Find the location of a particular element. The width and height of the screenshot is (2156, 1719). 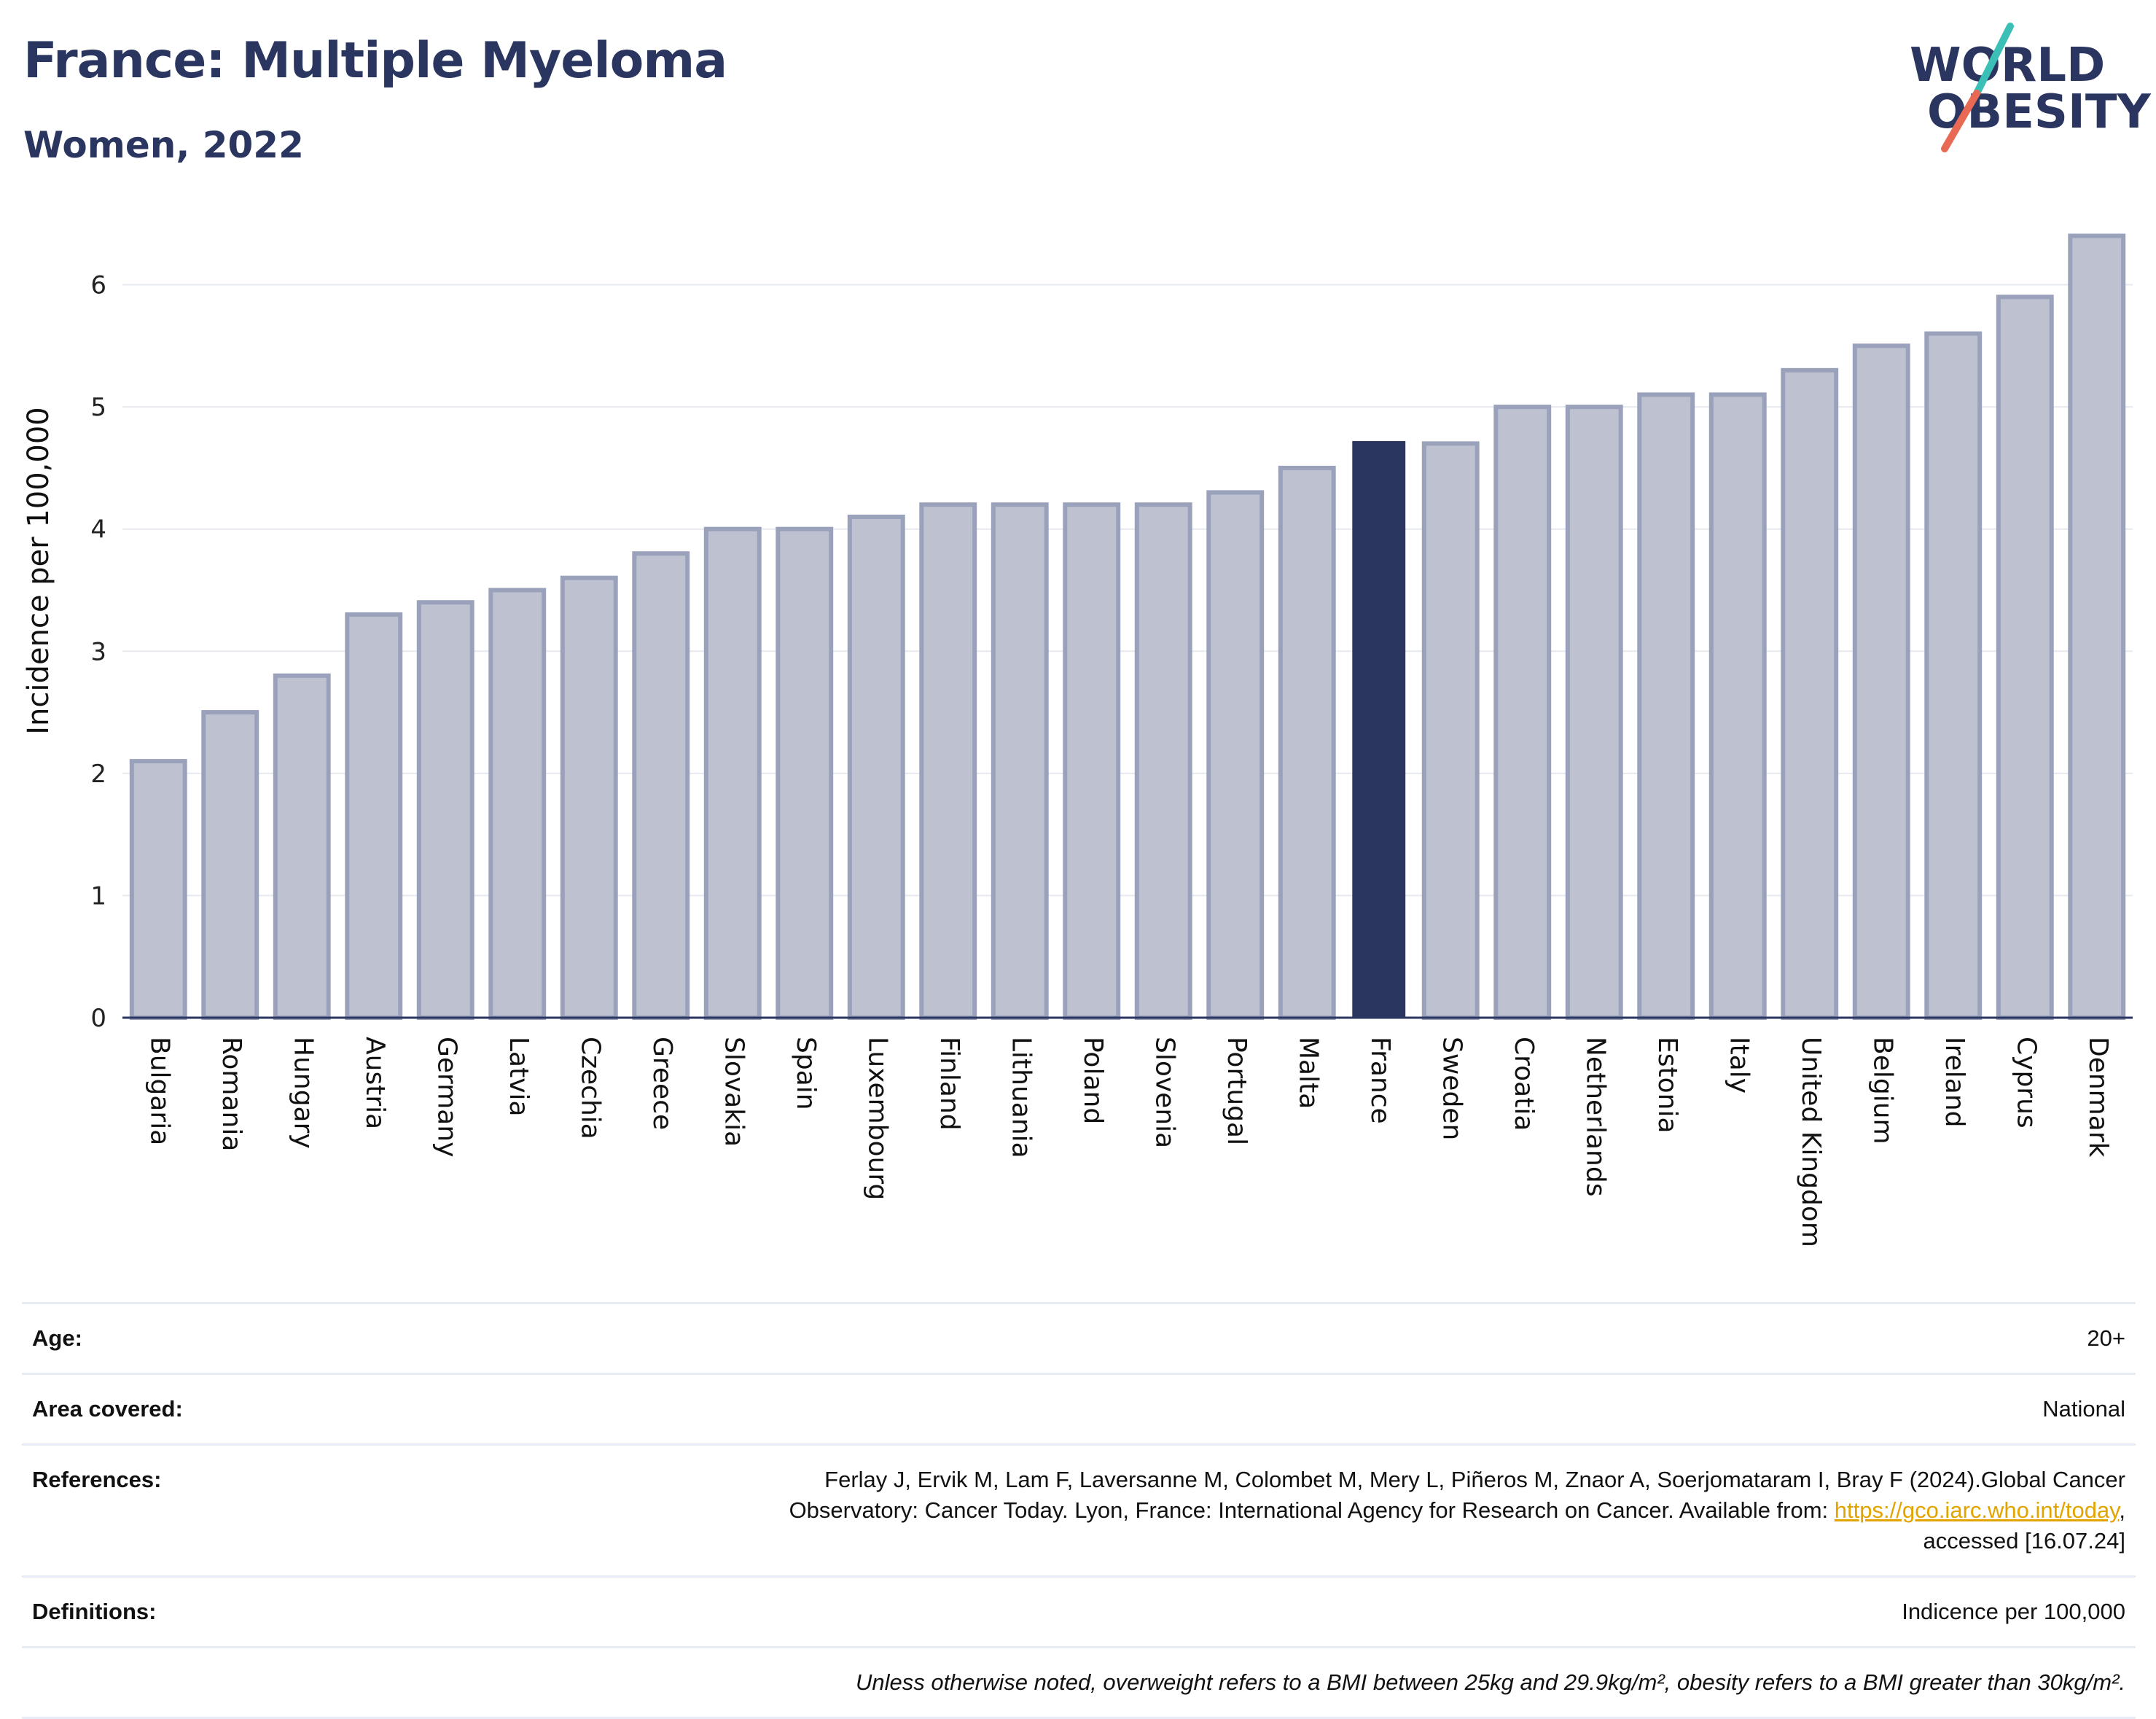

x-tick-label: Portugal is located at coordinates (1236, 1091).